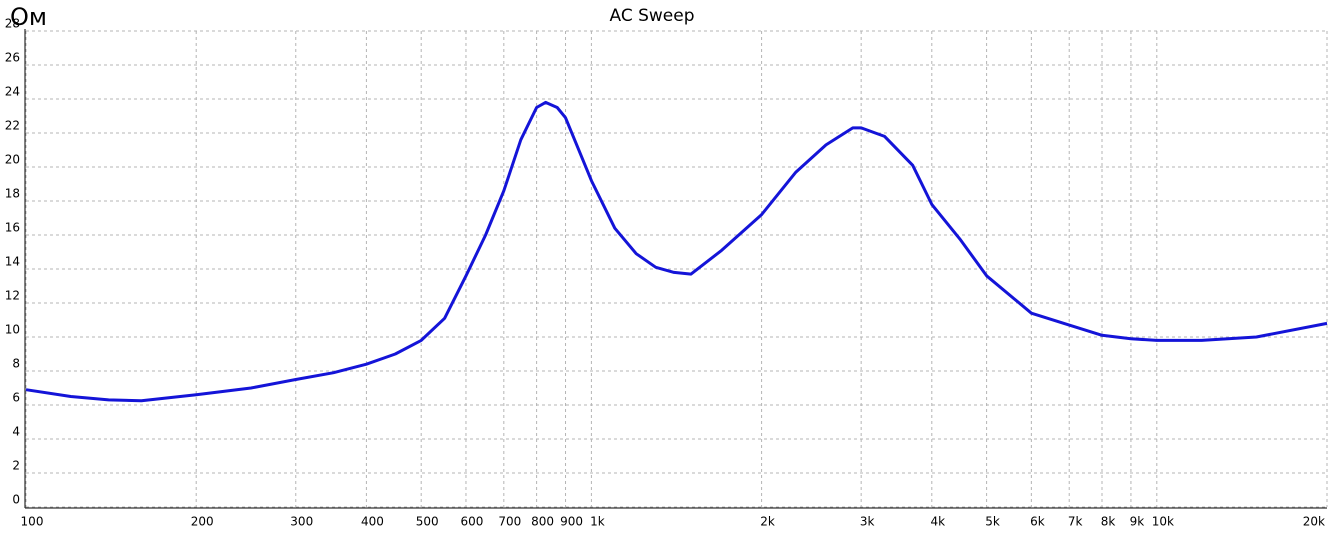 The image size is (1332, 536). I want to click on y-tick-label: 12, so click(12, 296).